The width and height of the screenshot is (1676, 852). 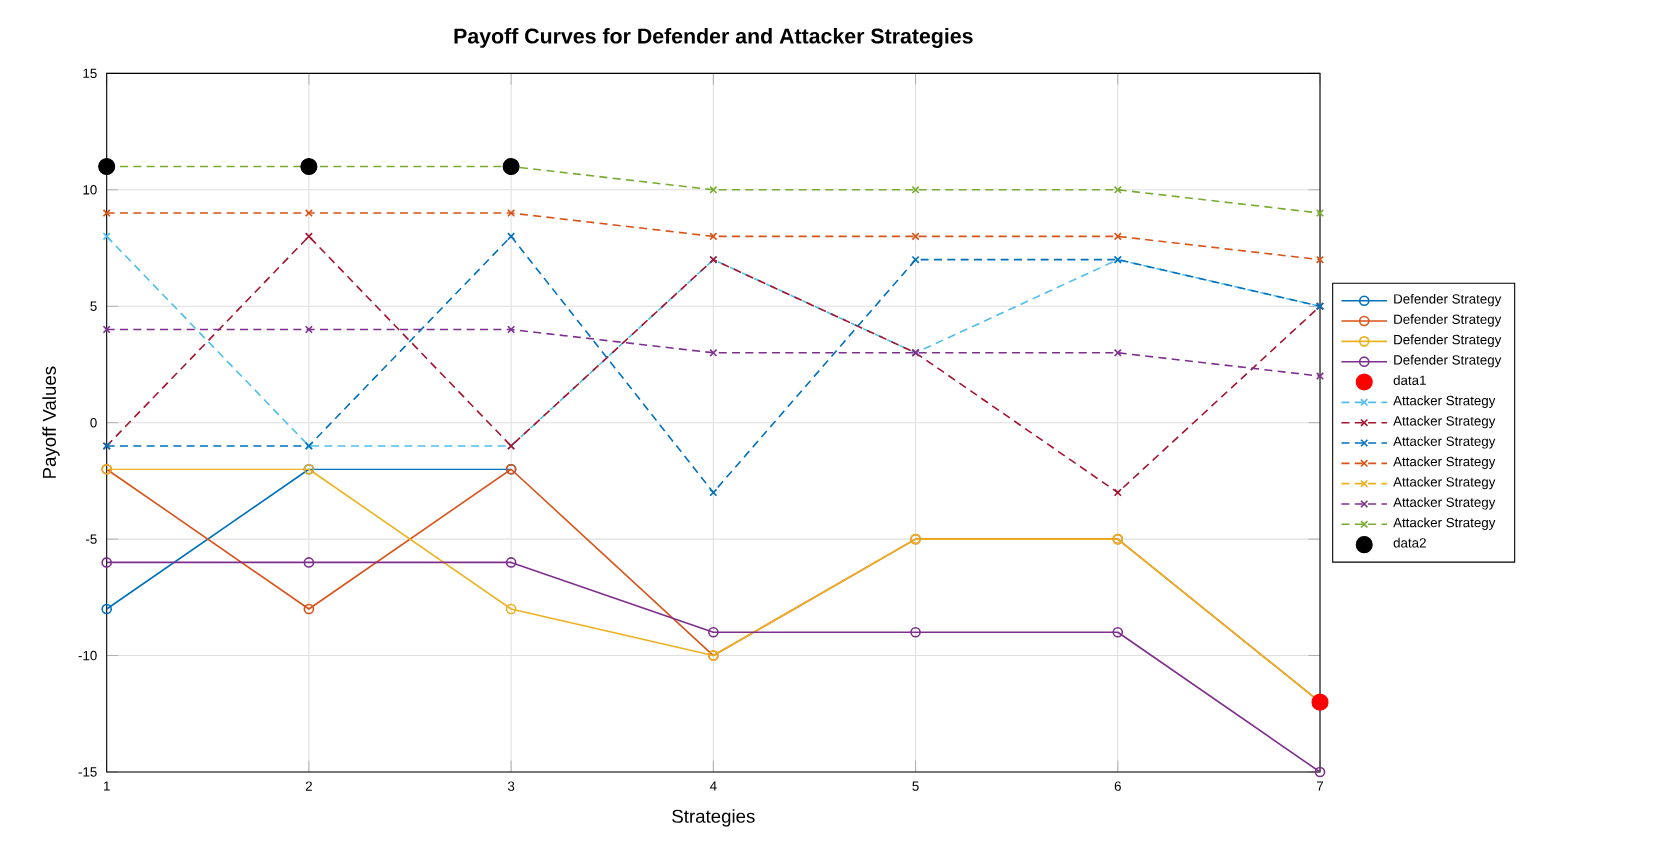 I want to click on y-axis-title: Payoff Values, so click(x=51, y=422).